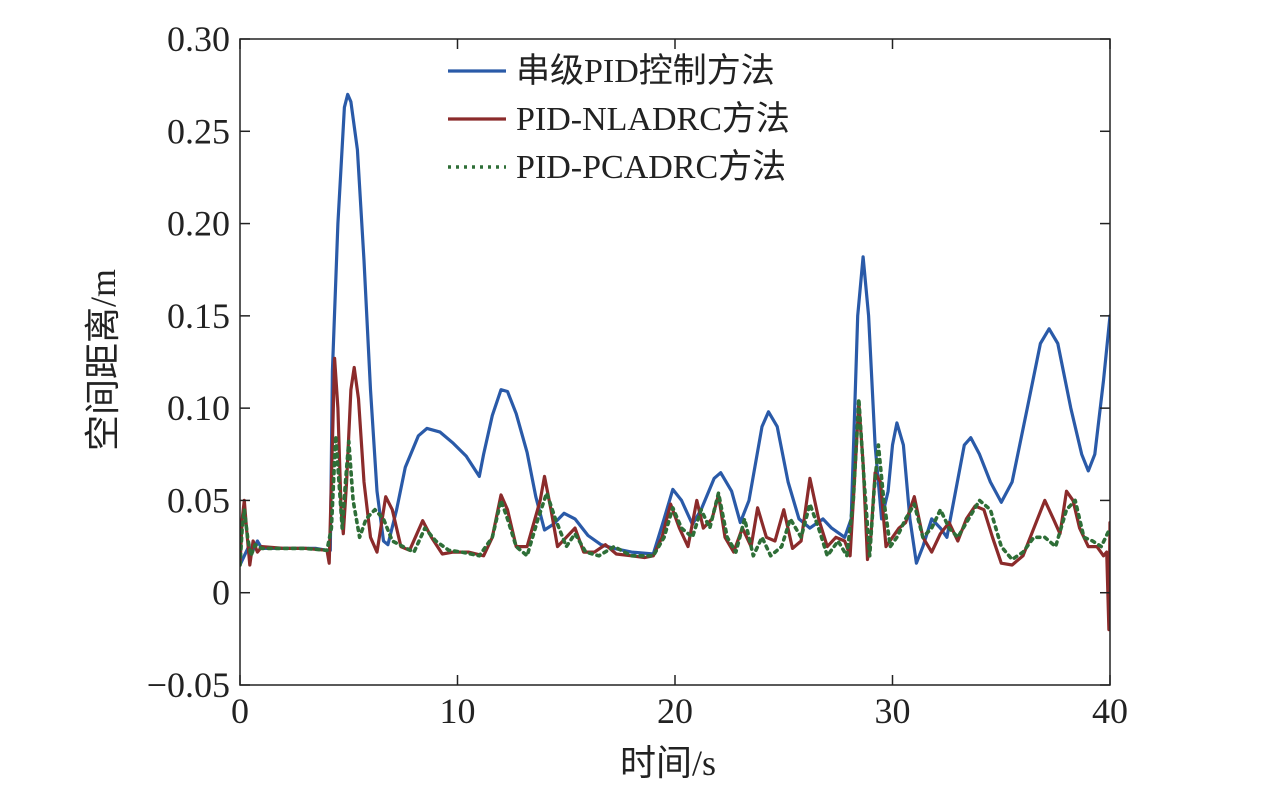 This screenshot has height=786, width=1276. I want to click on y-tick-label: −0.05, so click(188, 685).